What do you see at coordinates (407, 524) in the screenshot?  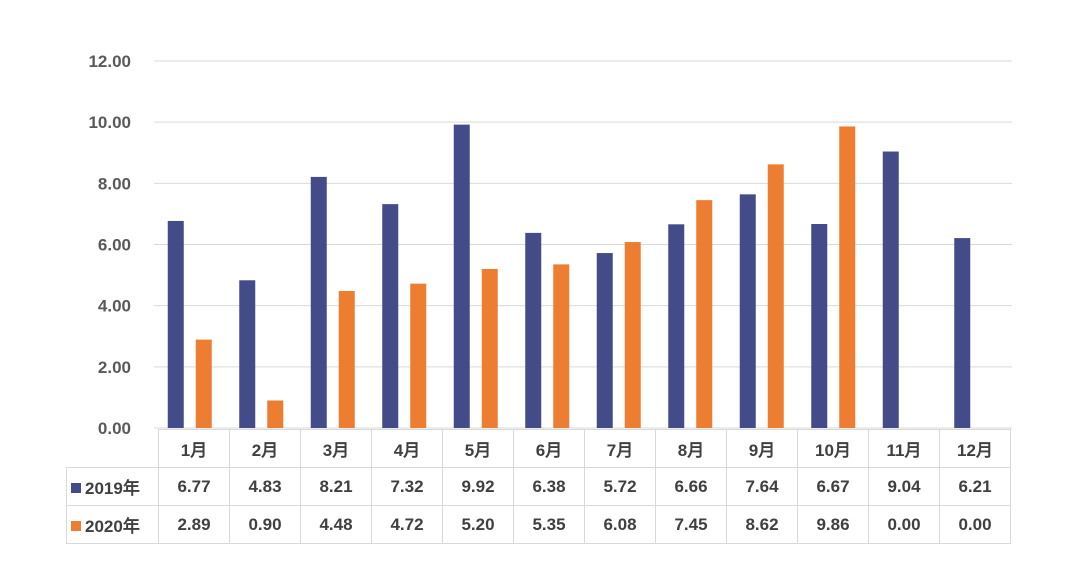 I see `data-label: 4.72` at bounding box center [407, 524].